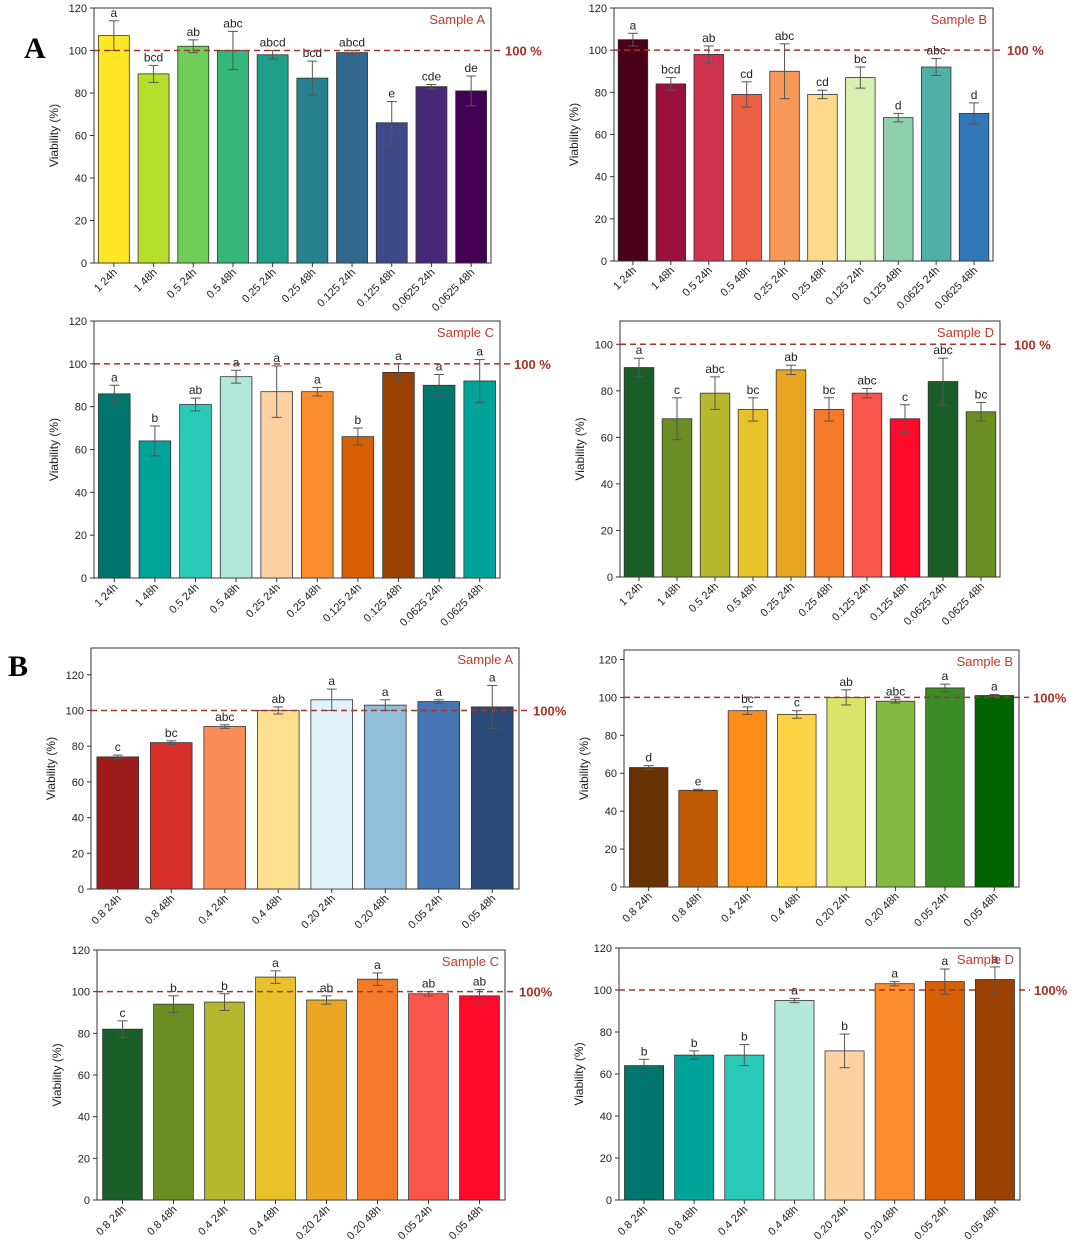 This screenshot has height=1243, width=1080. What do you see at coordinates (698, 781) in the screenshot?
I see `significance-letter: e` at bounding box center [698, 781].